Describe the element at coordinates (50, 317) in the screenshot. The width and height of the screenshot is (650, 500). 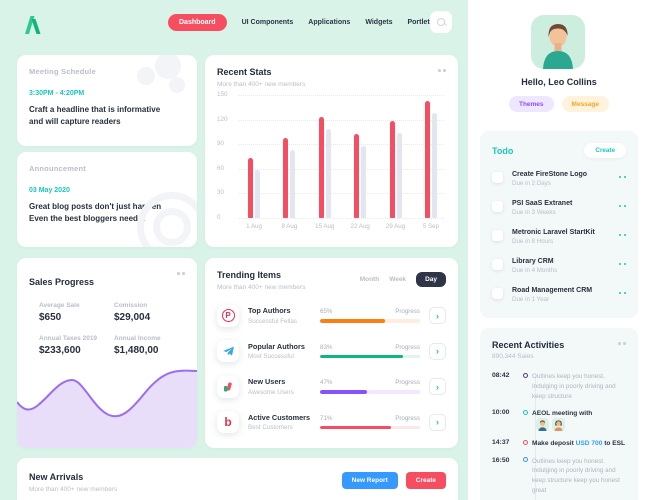
I see `stat-value: $650` at that location.